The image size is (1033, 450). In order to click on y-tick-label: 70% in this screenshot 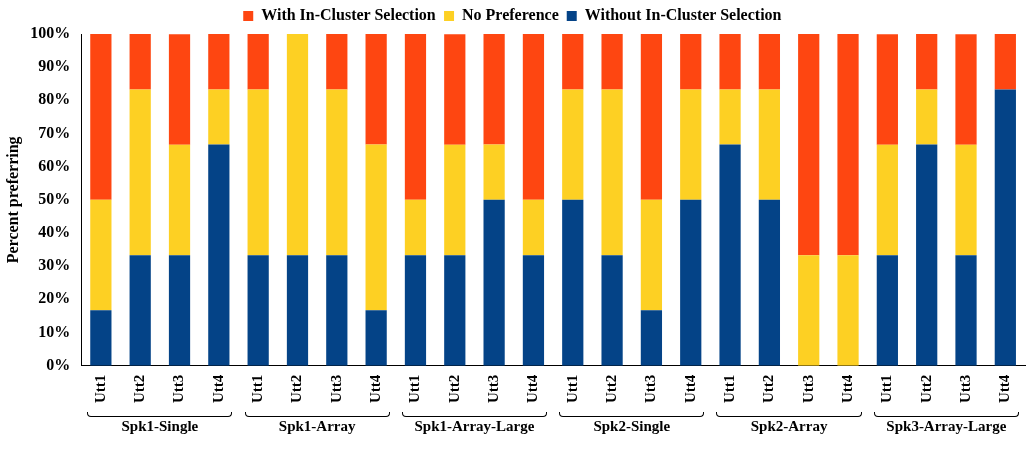, I will do `click(54, 132)`.